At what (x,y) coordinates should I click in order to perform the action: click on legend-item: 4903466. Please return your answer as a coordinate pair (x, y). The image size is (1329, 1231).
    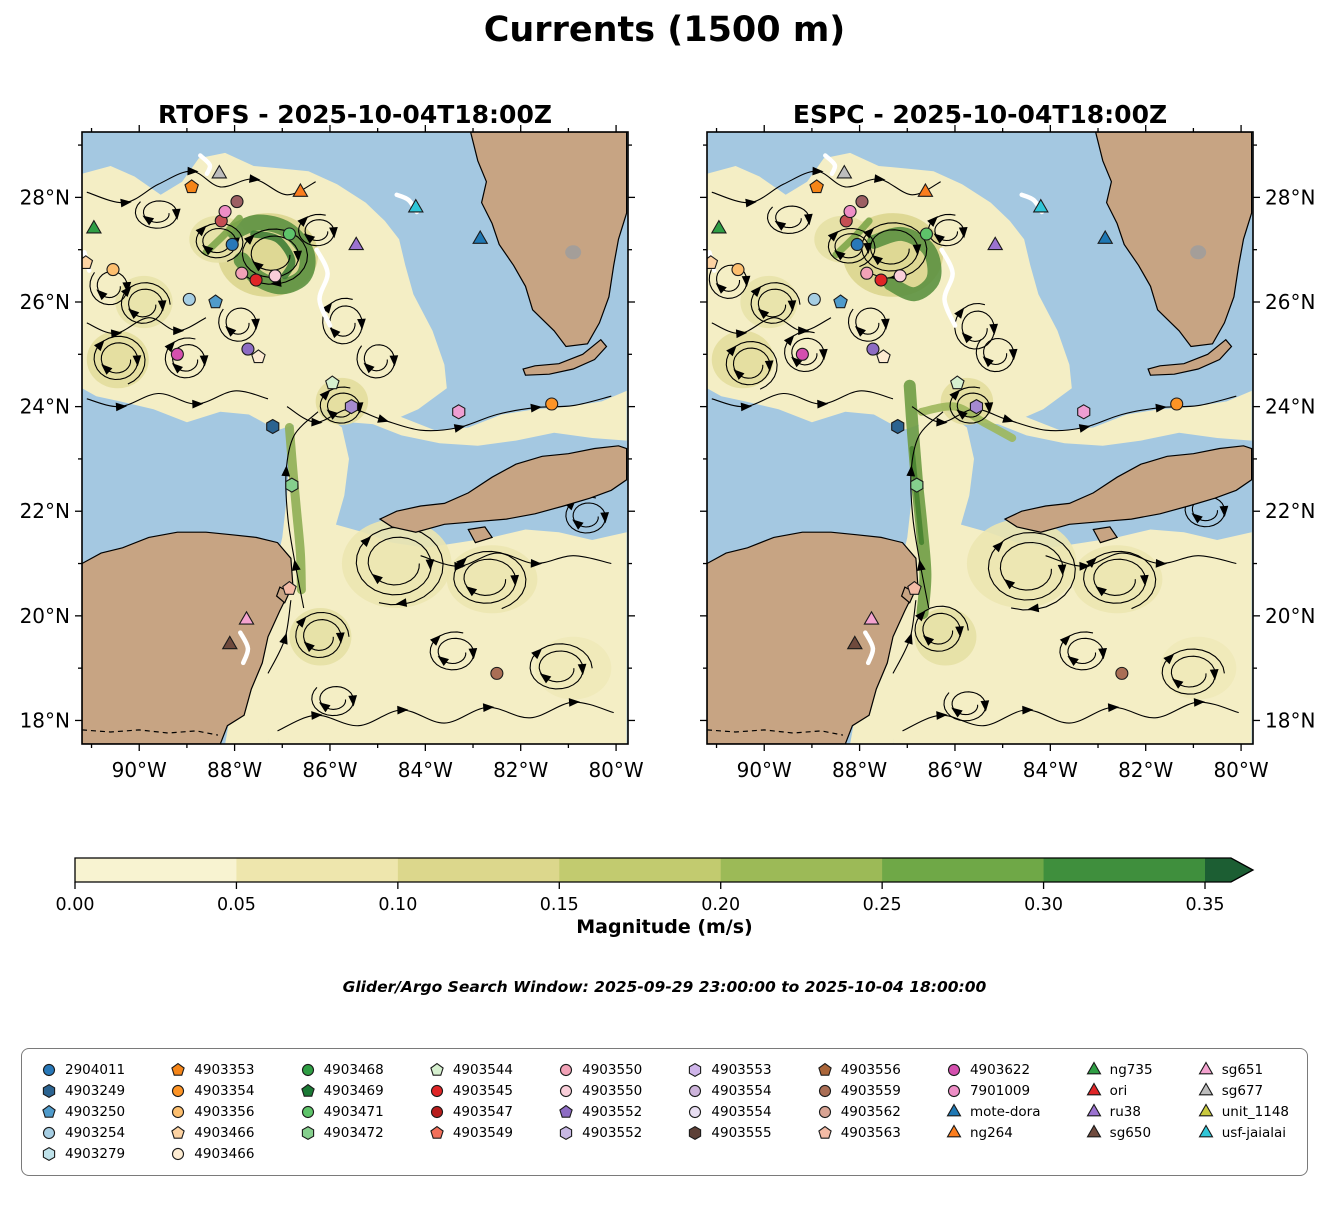
    Looking at the image, I should click on (211, 1153).